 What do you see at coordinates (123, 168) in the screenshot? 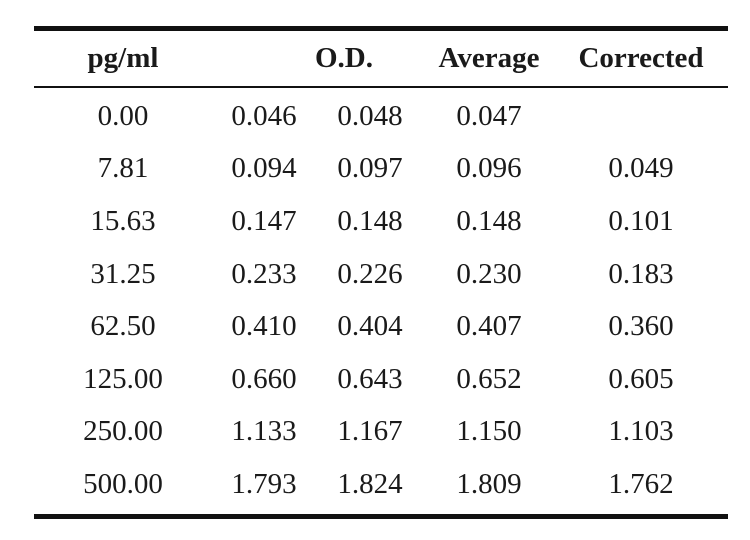
I see `cell-concentration: 7.81` at bounding box center [123, 168].